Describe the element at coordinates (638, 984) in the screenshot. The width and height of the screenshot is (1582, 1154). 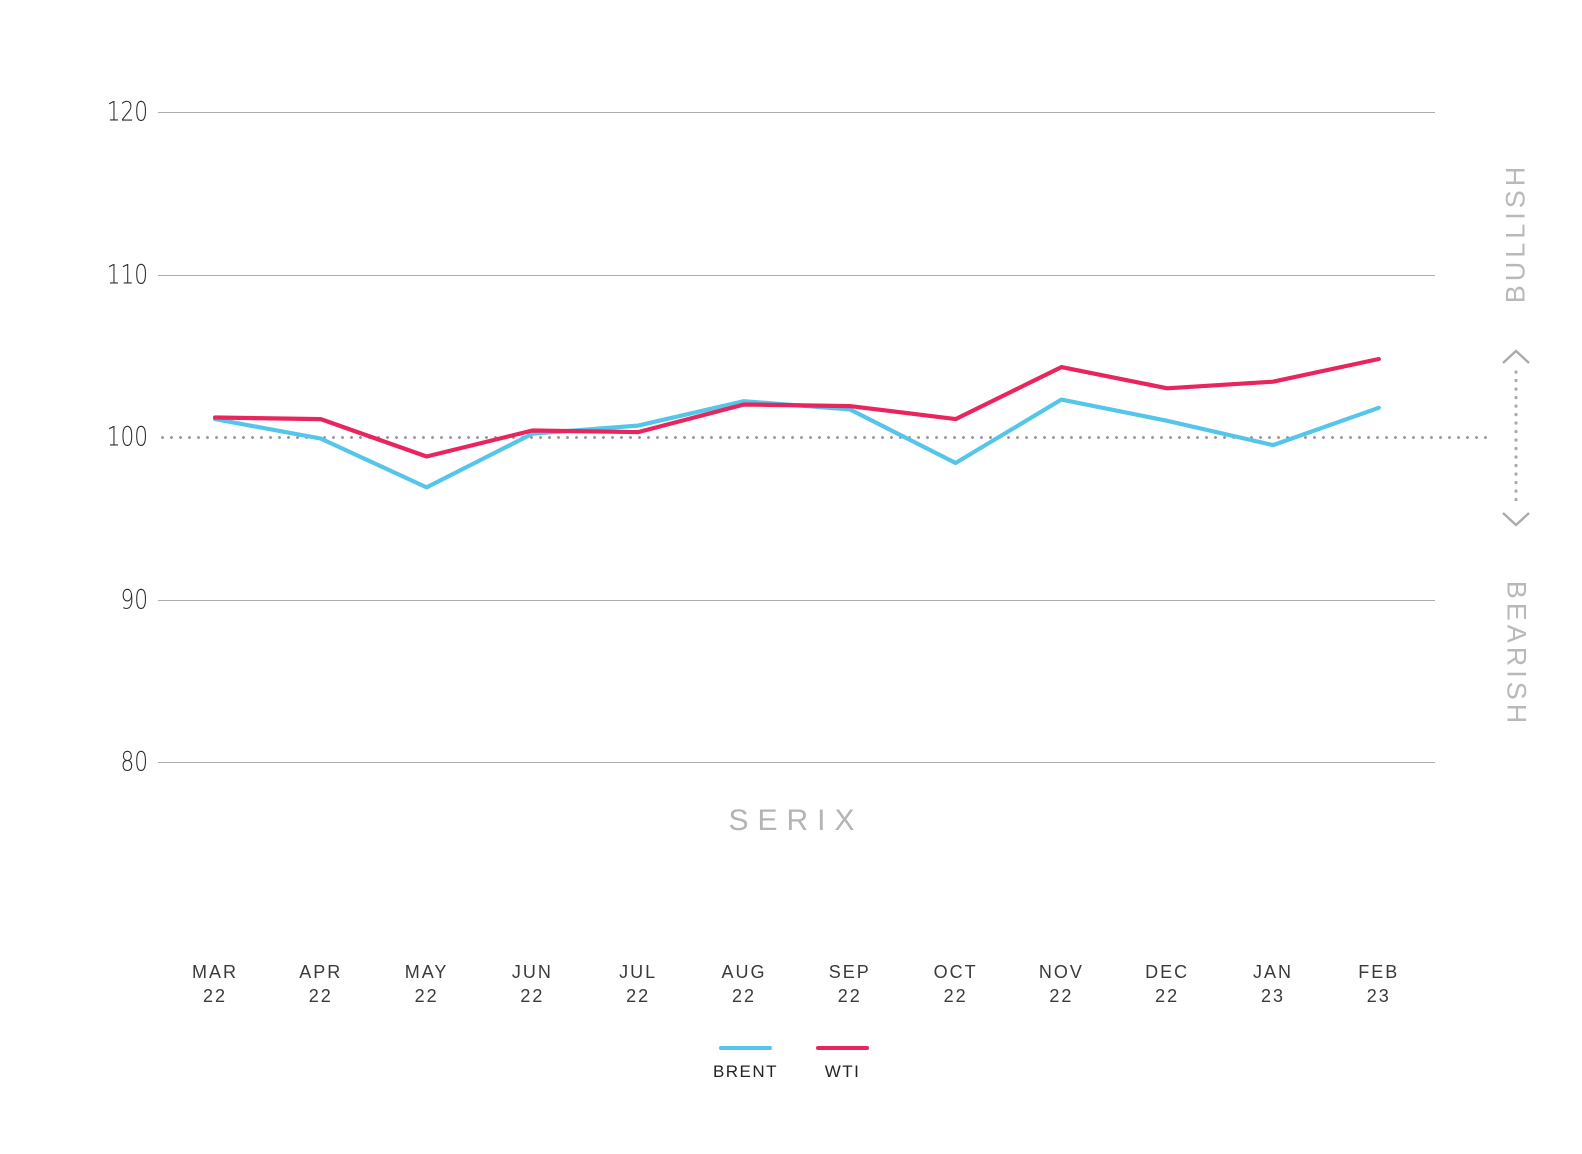
I see `x-tick-label: JUL 22` at that location.